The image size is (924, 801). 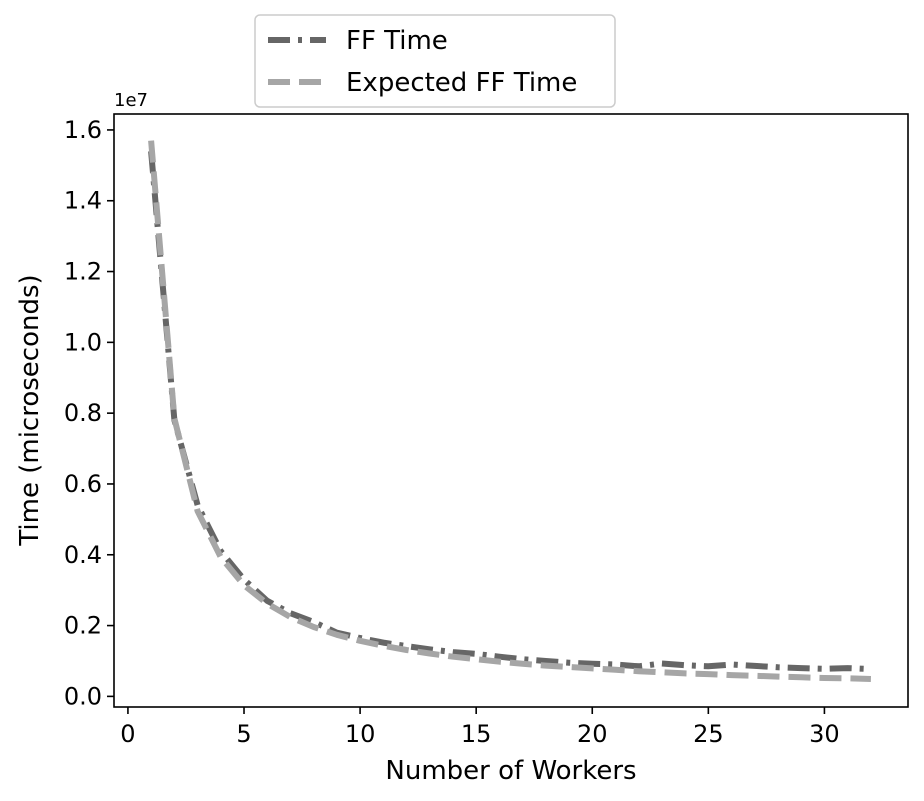 I want to click on x-tick-label: 20, so click(x=592, y=734).